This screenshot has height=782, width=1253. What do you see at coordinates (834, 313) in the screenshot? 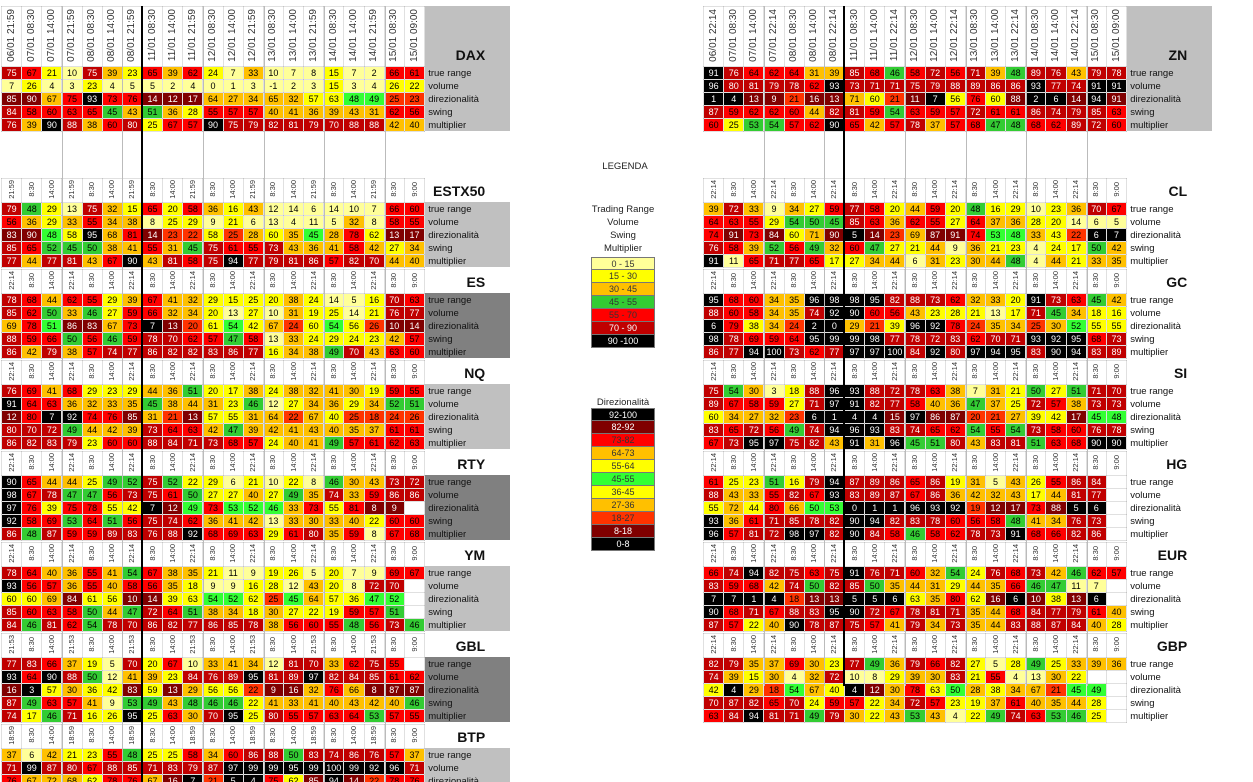
I see `value-cell: 92` at bounding box center [834, 313].